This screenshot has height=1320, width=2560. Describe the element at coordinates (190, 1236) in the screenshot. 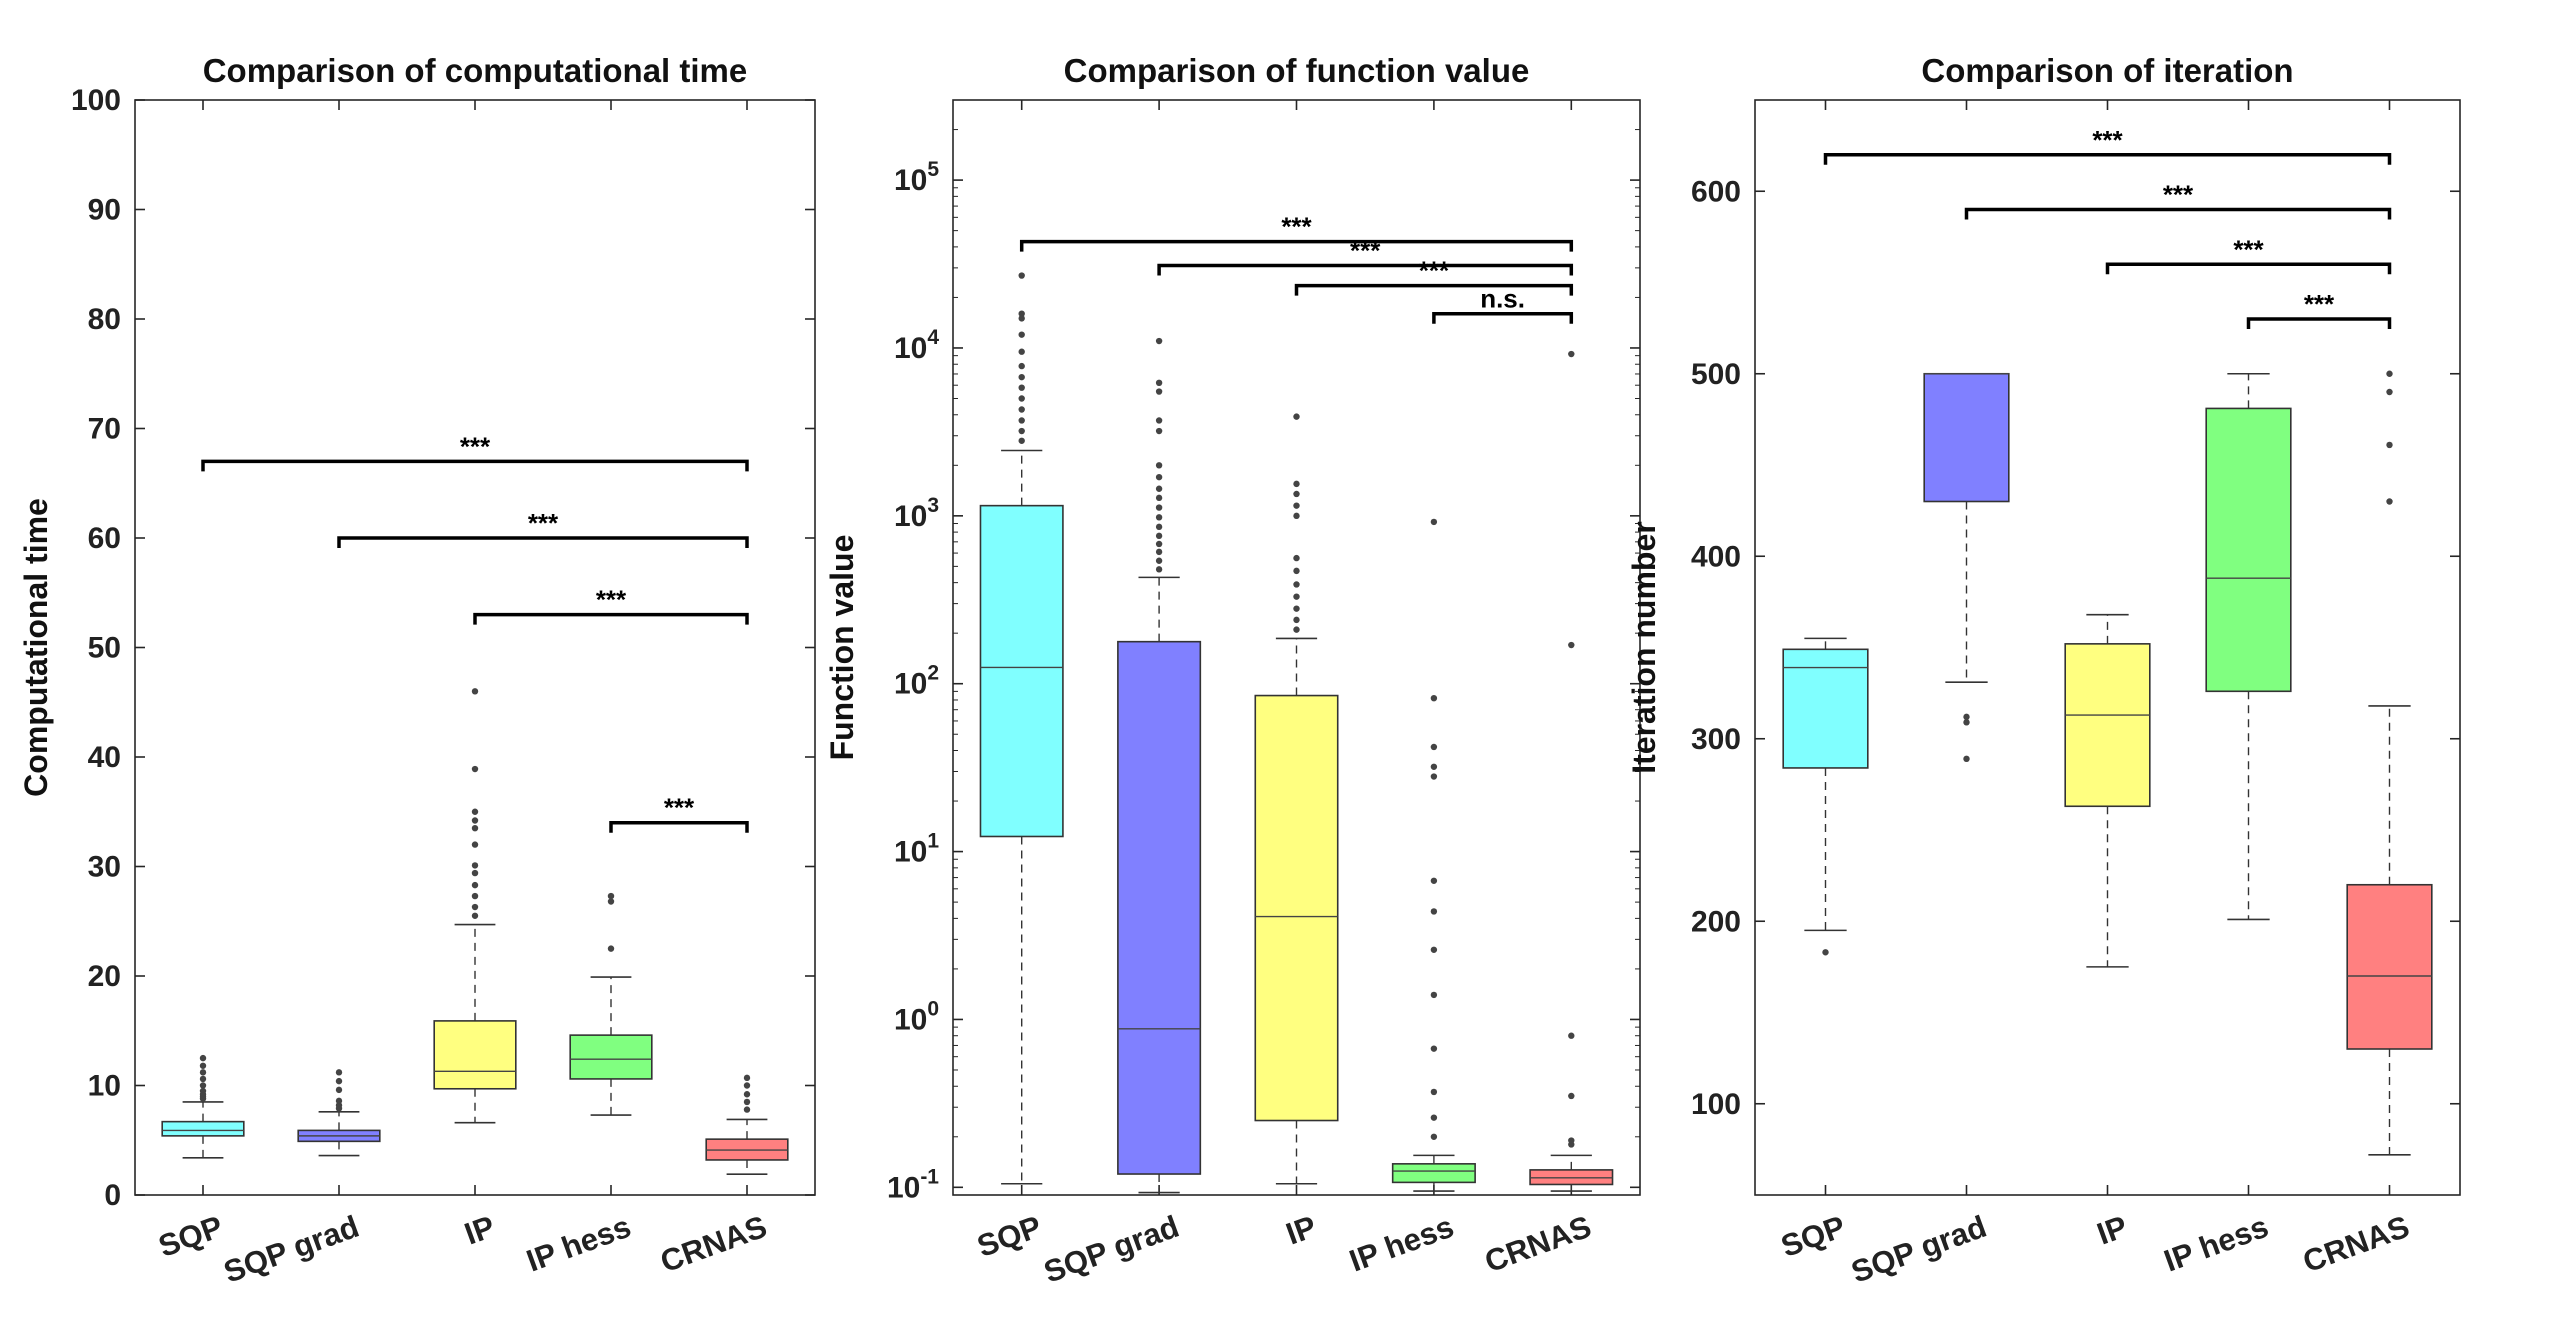

I see `x-category-label: SQP` at that location.